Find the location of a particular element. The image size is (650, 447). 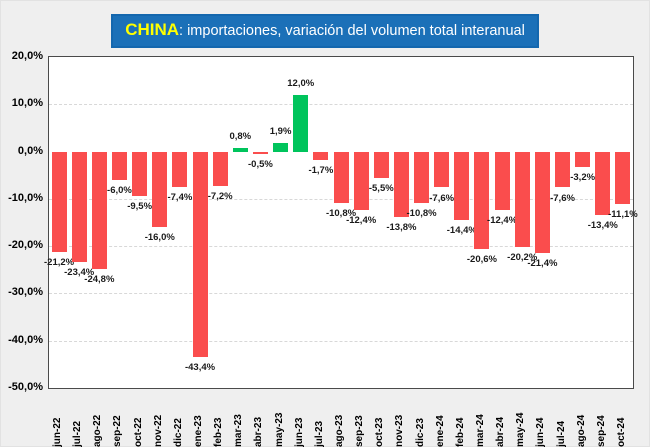

x-axis-label-jul-22: jul-22 is located at coordinates (78, 433).